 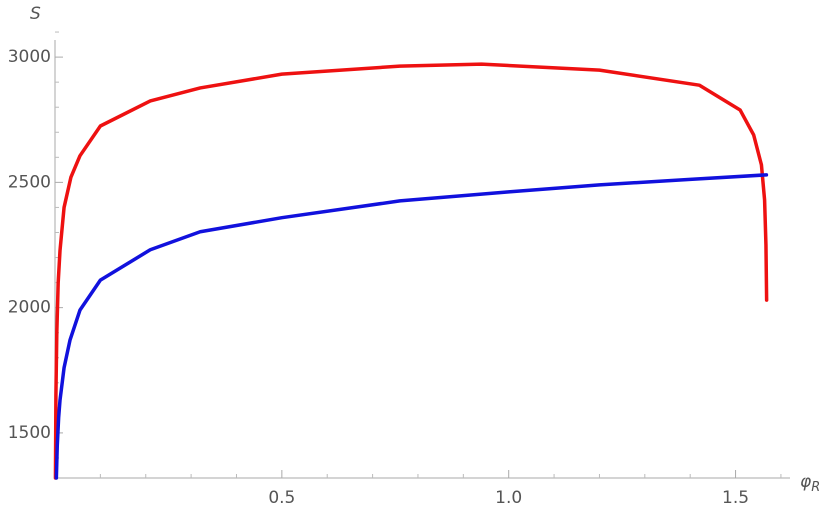 What do you see at coordinates (815, 487) in the screenshot?
I see `x-axis-label-subscript: R` at bounding box center [815, 487].